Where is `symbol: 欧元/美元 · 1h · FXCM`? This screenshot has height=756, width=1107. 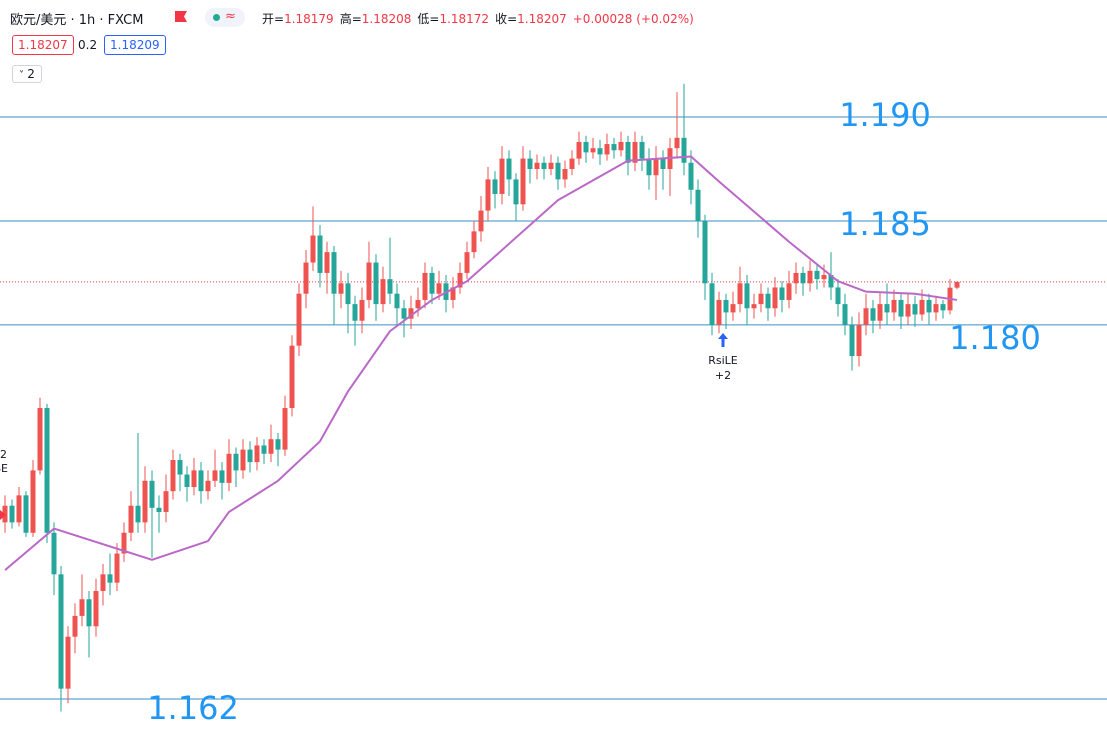 symbol: 欧元/美元 · 1h · FXCM is located at coordinates (77, 20).